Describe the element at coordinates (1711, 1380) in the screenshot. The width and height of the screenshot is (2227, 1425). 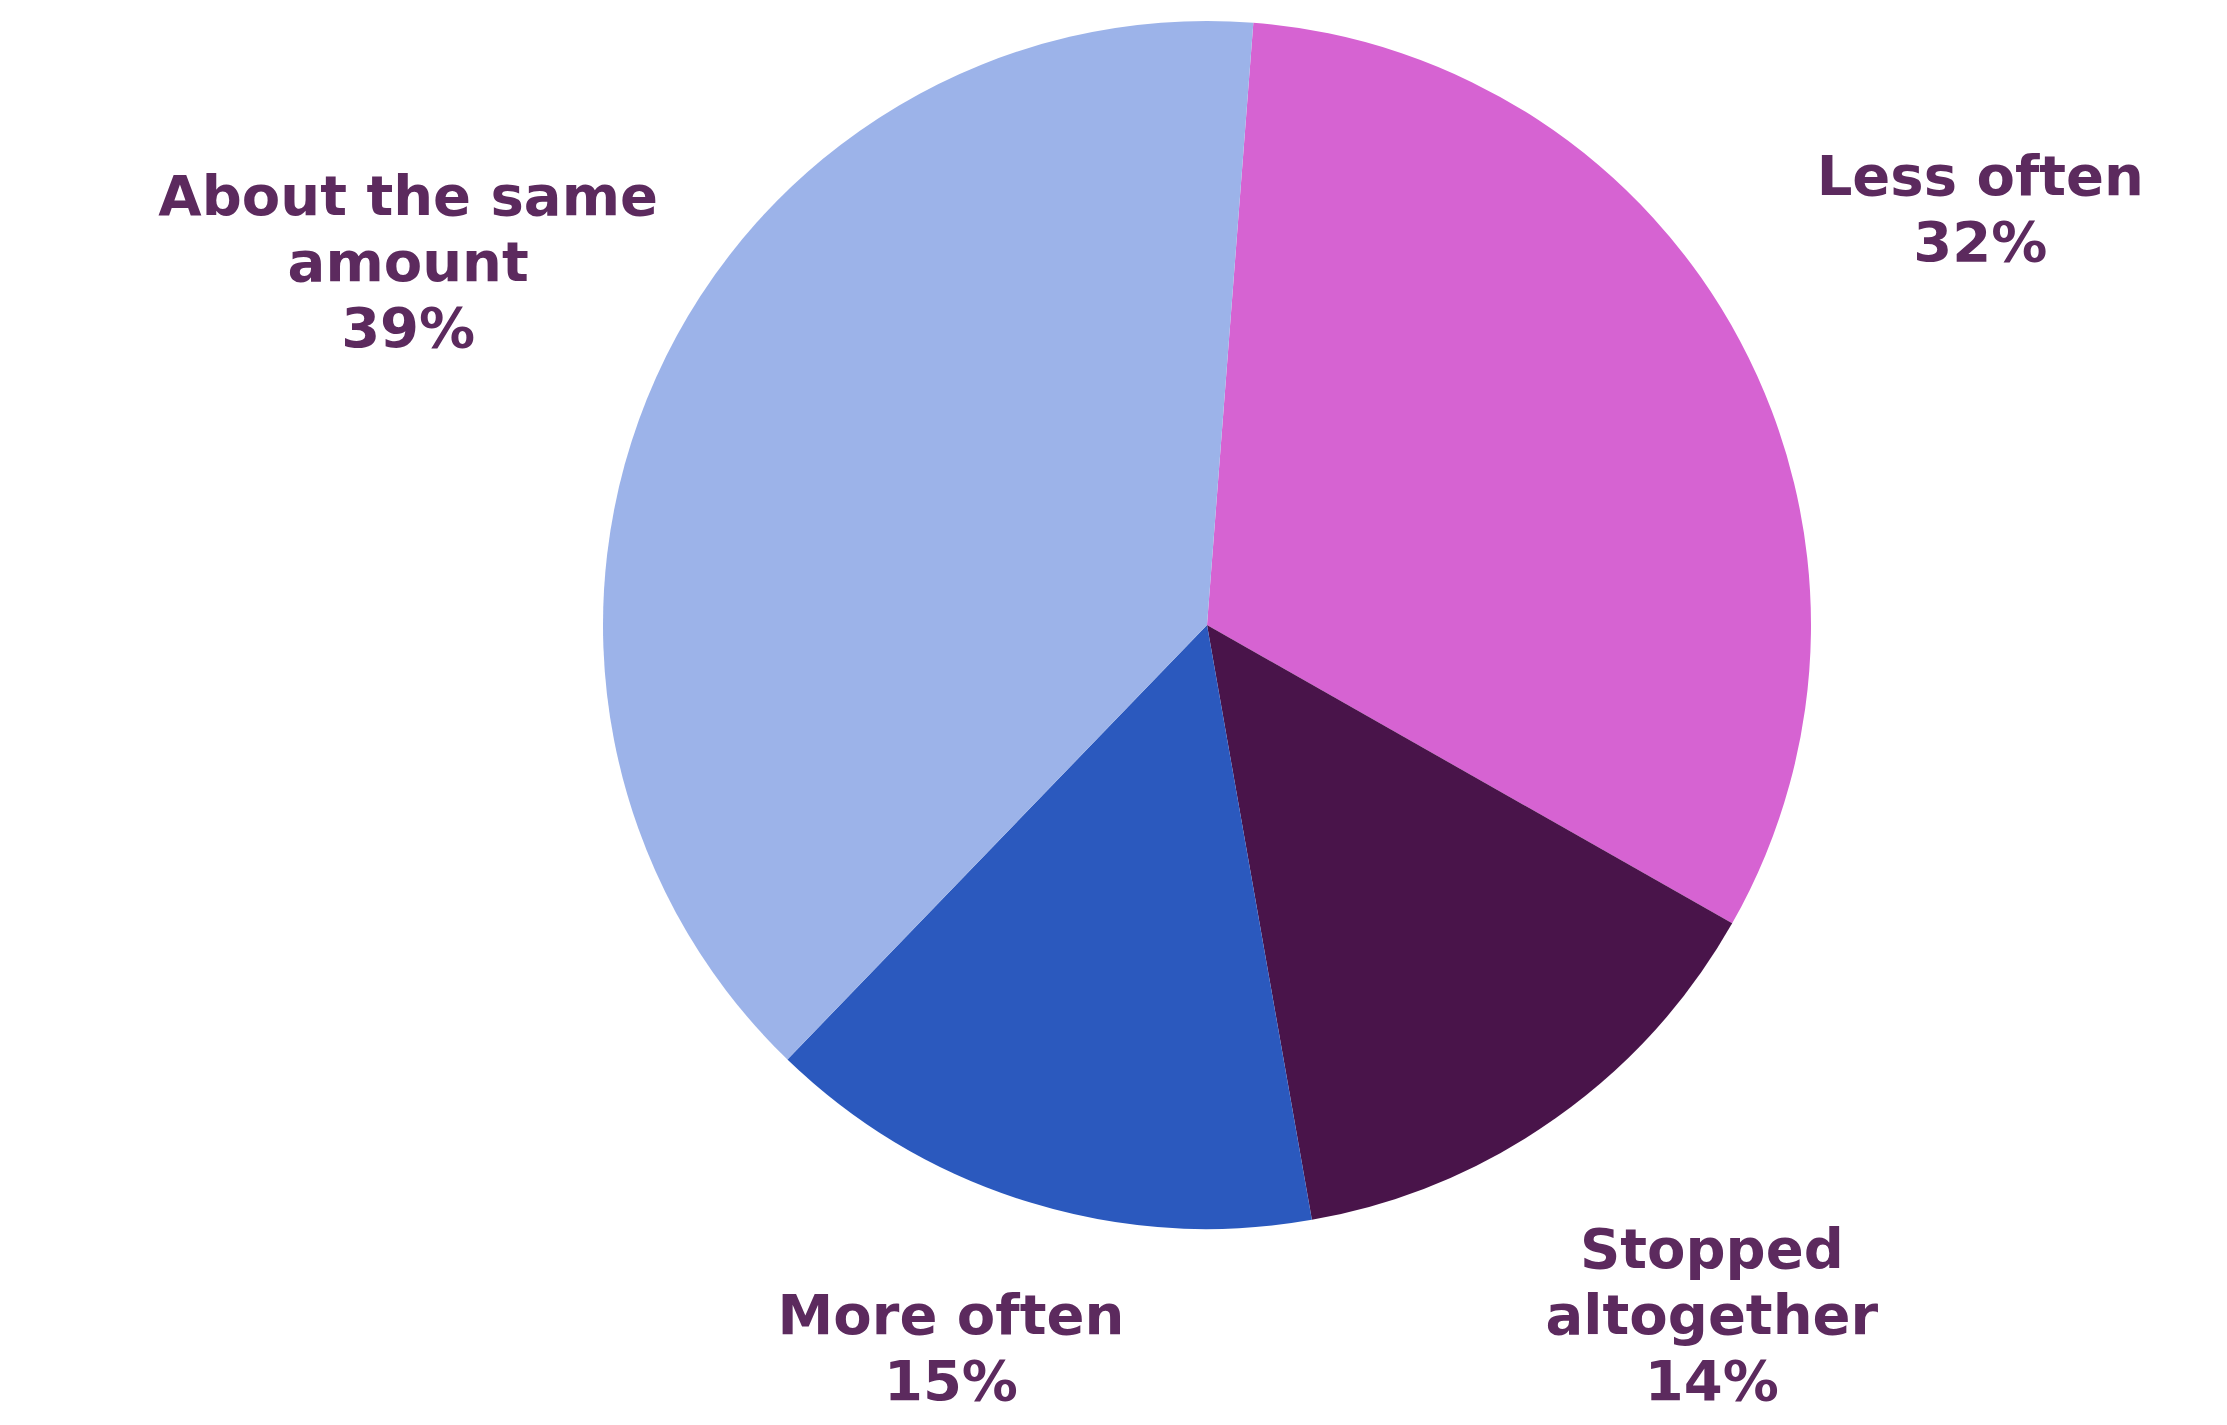
I see `data-label: 14%` at that location.